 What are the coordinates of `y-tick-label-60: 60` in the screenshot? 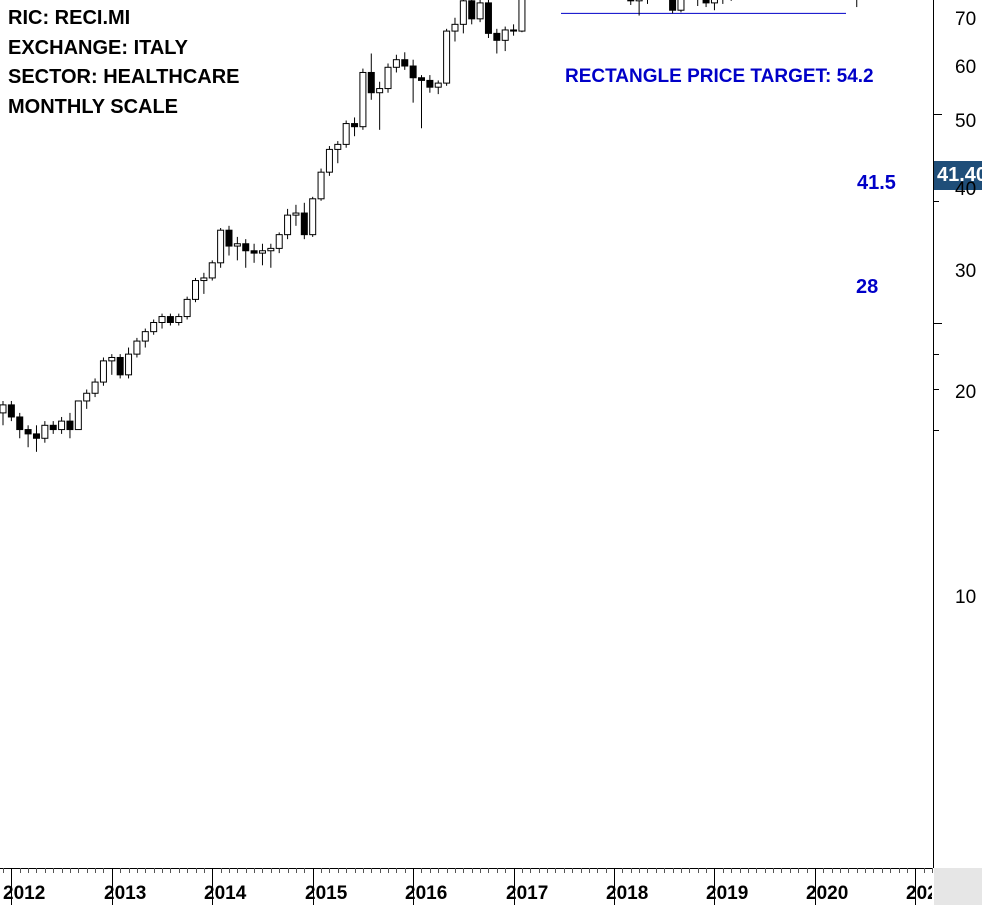 It's located at (966, 67).